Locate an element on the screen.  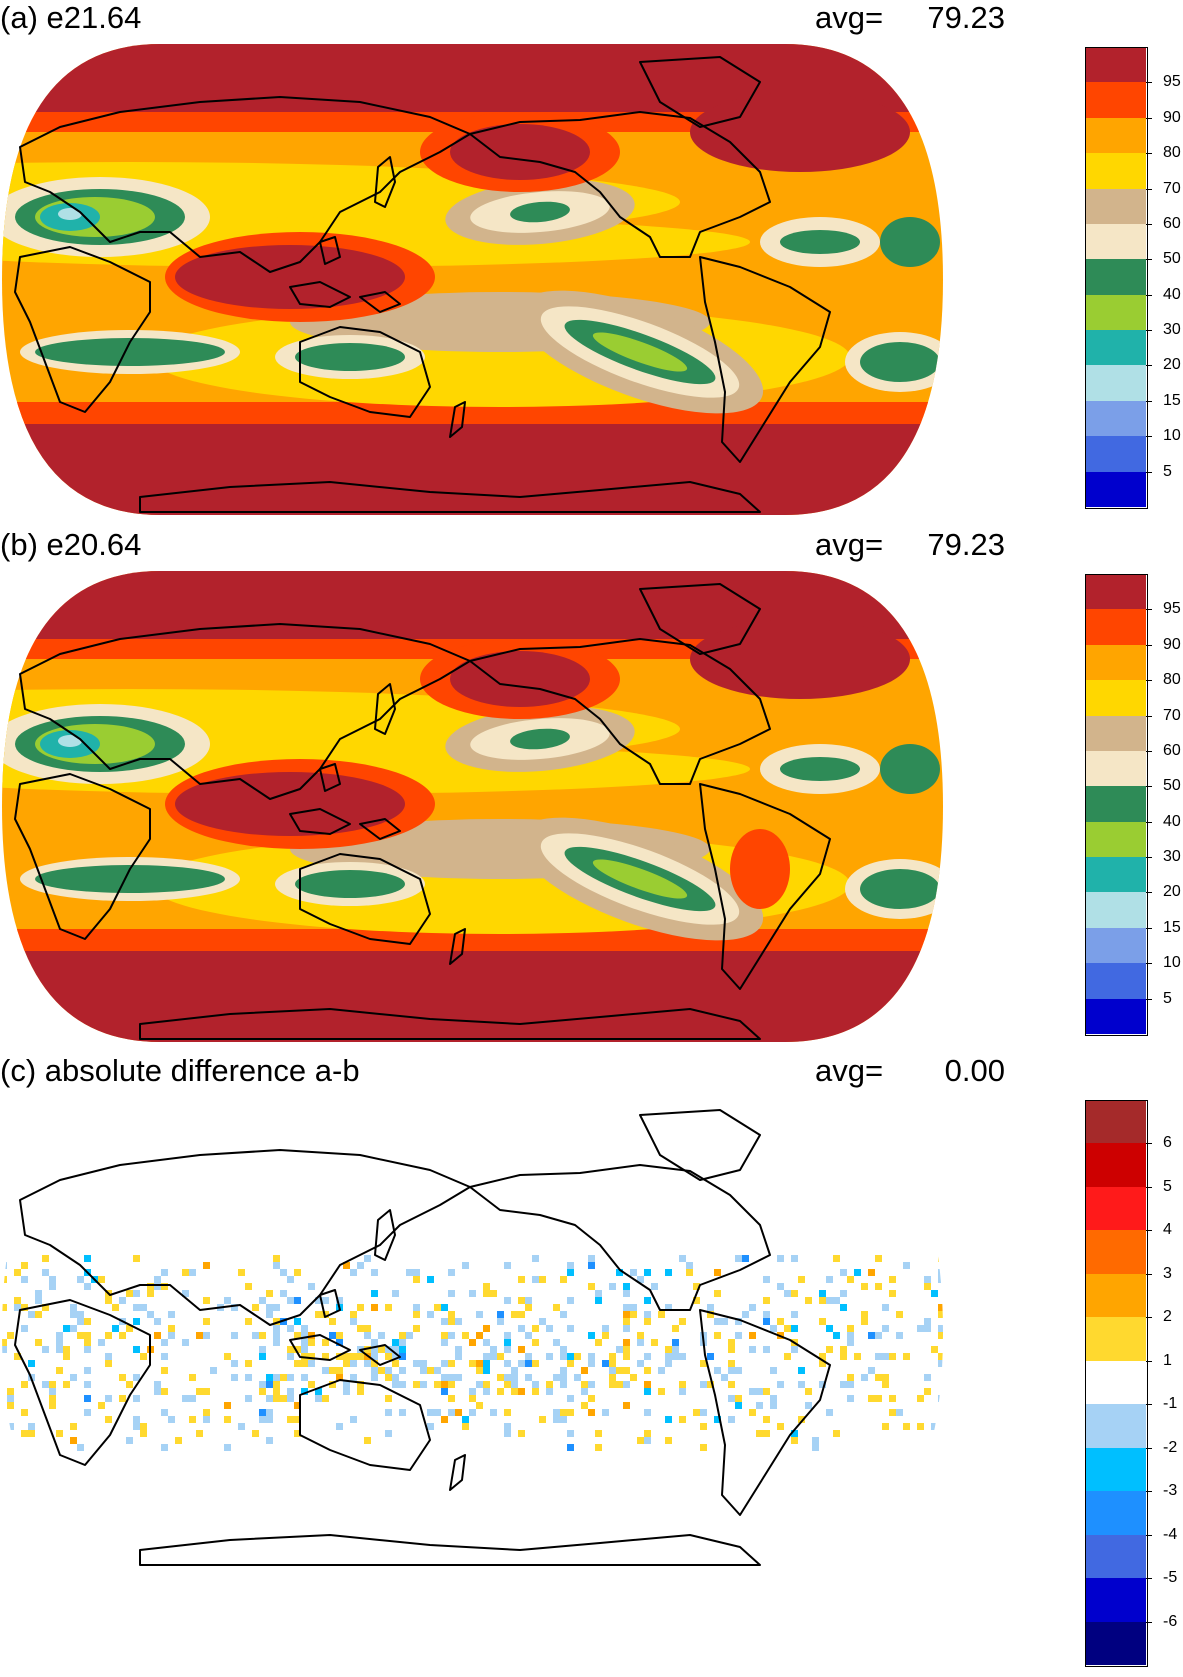
avg-value: 0.00 is located at coordinates (974, 1070).